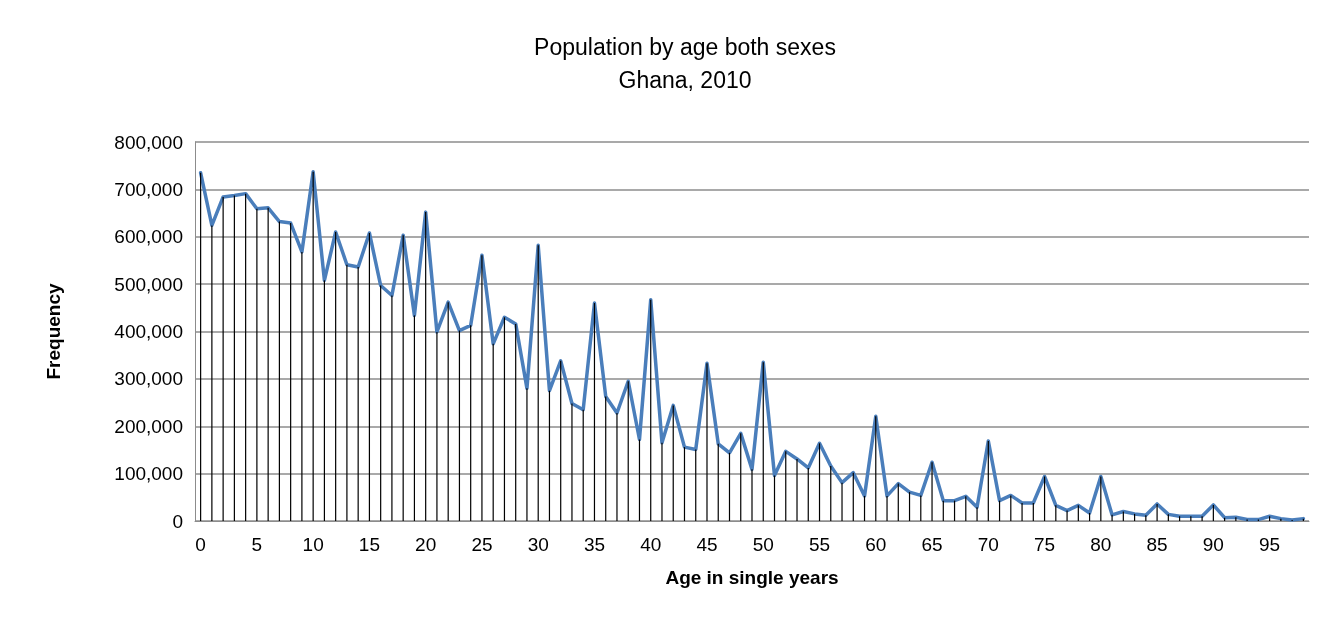  Describe the element at coordinates (1101, 544) in the screenshot. I see `x-tick-label: 80` at that location.